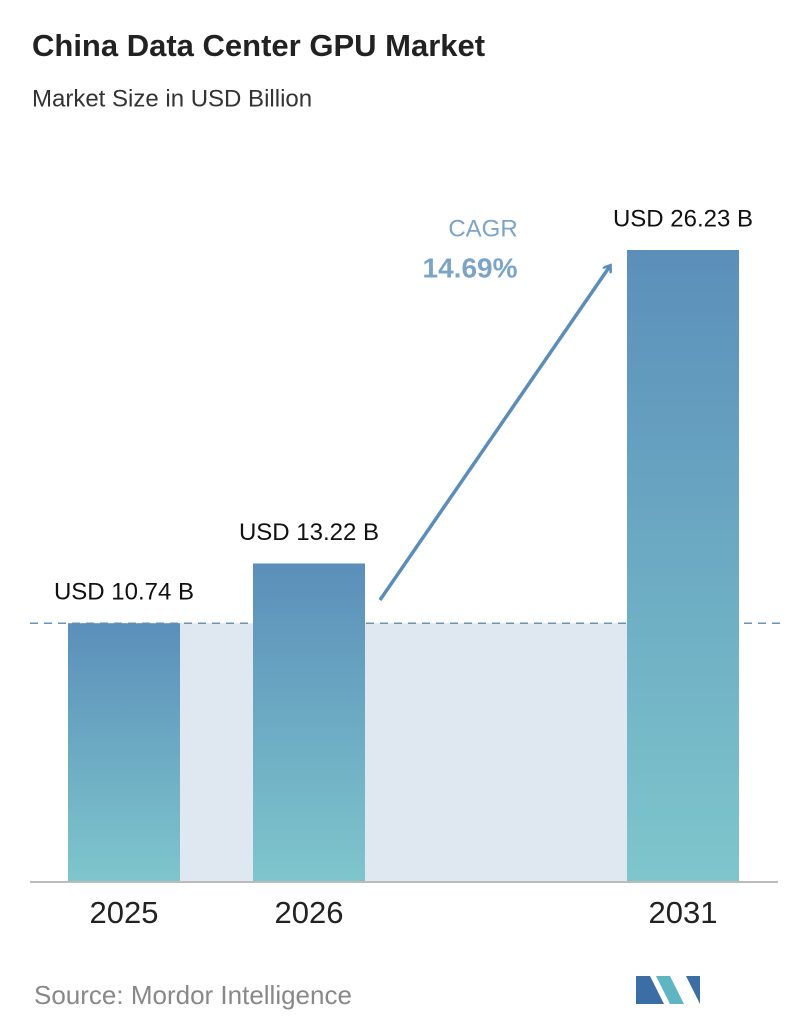 This screenshot has width=796, height=1034. What do you see at coordinates (494, 433) in the screenshot?
I see `cagr-arrow` at bounding box center [494, 433].